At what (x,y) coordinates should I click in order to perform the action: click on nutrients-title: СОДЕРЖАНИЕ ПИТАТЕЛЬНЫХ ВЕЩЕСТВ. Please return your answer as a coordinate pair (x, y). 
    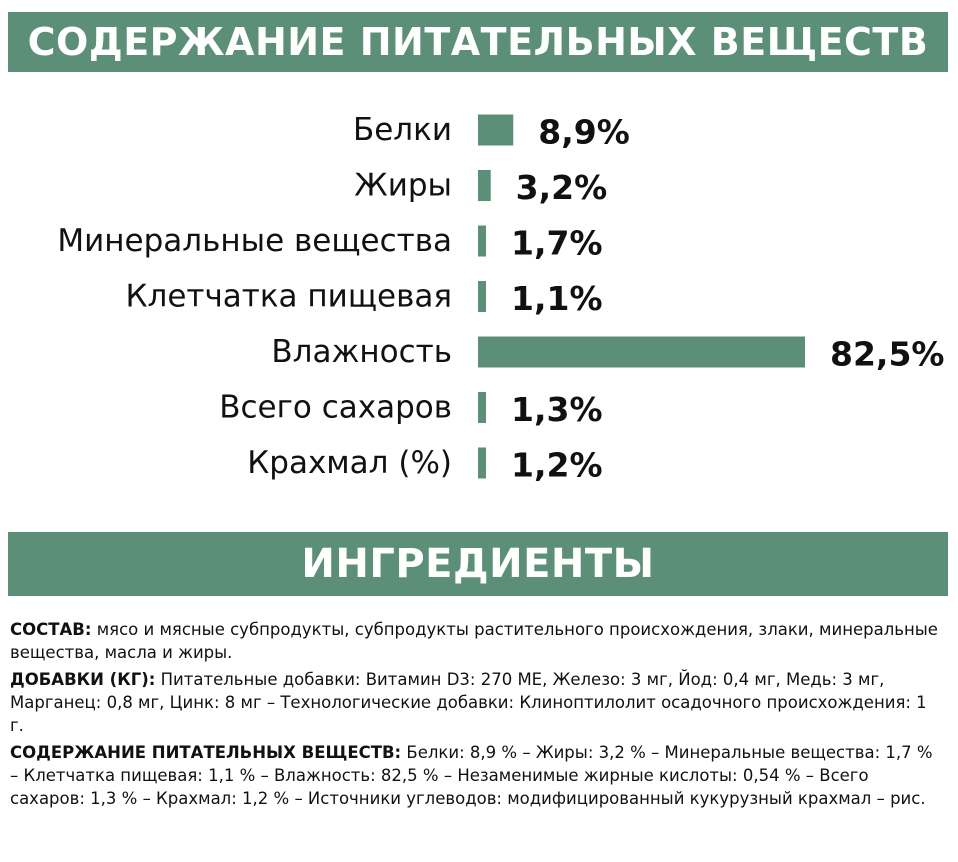
    Looking at the image, I should click on (478, 42).